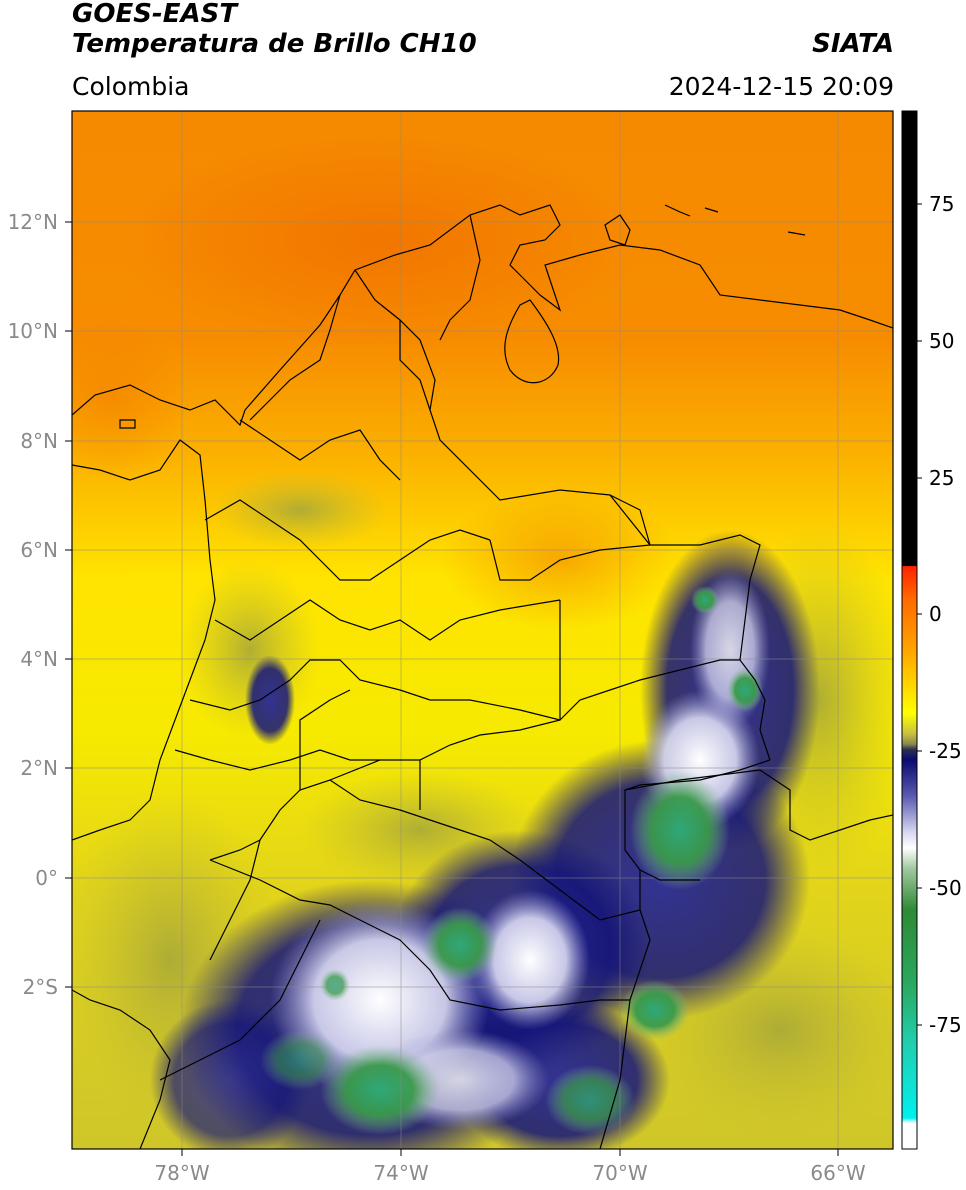 The width and height of the screenshot is (966, 1190). Describe the element at coordinates (941, 341) in the screenshot. I see `colorbar-tick-label: 50` at that location.